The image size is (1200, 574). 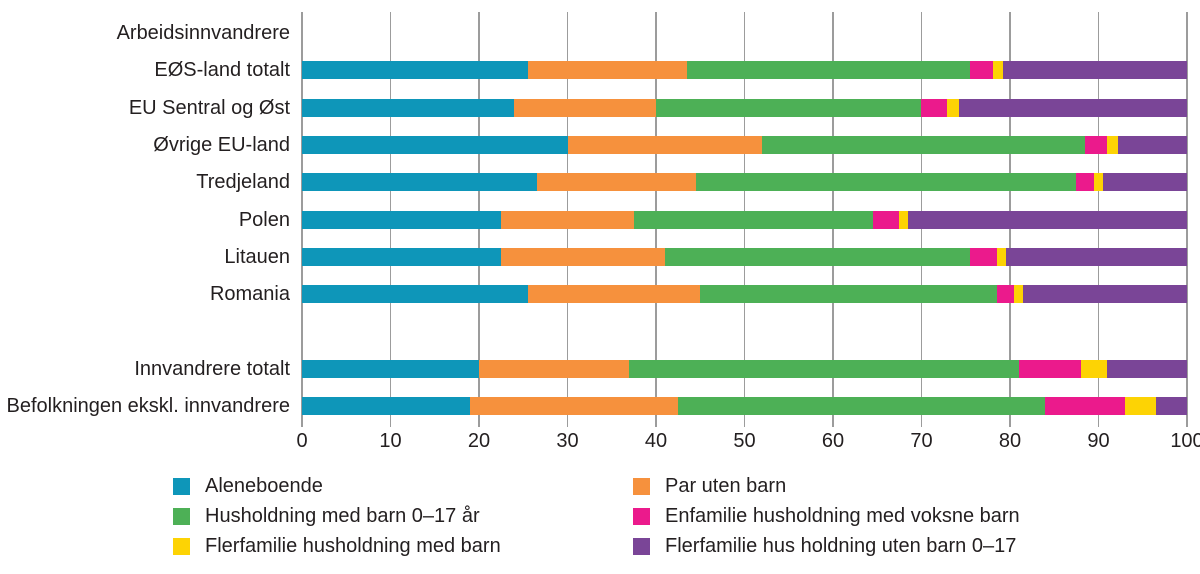 I want to click on category-label: EU Sentral og Øst, so click(x=209, y=107).